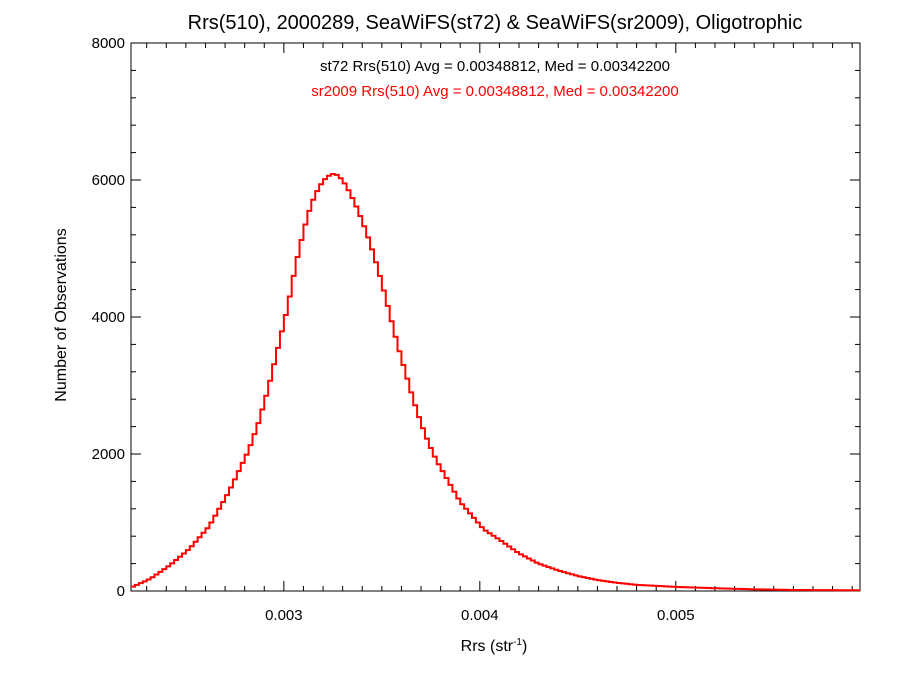  What do you see at coordinates (524, 646) in the screenshot?
I see `x-axis-label-close: )` at bounding box center [524, 646].